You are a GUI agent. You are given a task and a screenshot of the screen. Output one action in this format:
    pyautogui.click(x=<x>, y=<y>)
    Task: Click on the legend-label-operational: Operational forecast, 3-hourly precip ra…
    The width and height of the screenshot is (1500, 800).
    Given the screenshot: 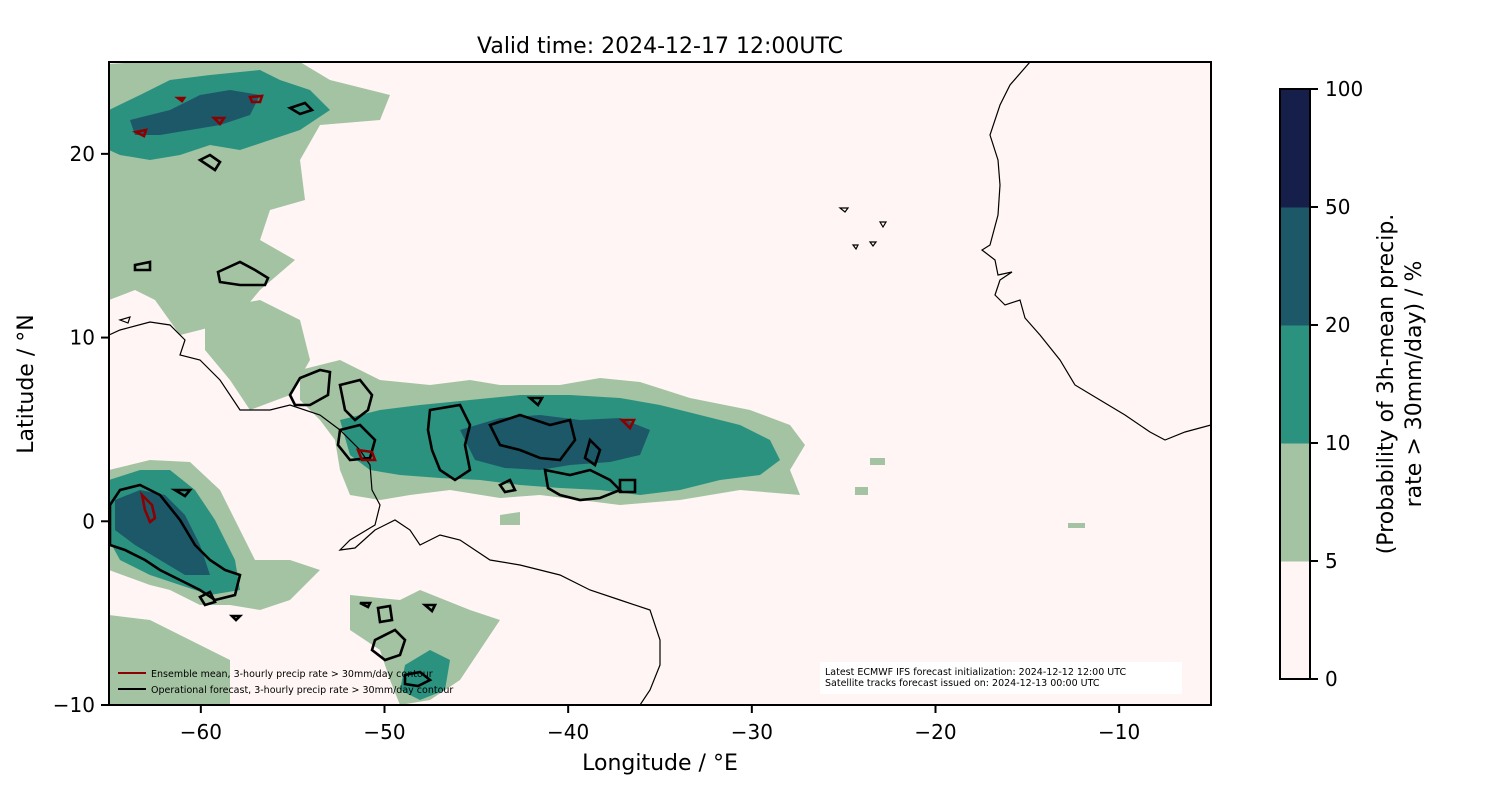 What is the action you would take?
    pyautogui.click(x=302, y=690)
    